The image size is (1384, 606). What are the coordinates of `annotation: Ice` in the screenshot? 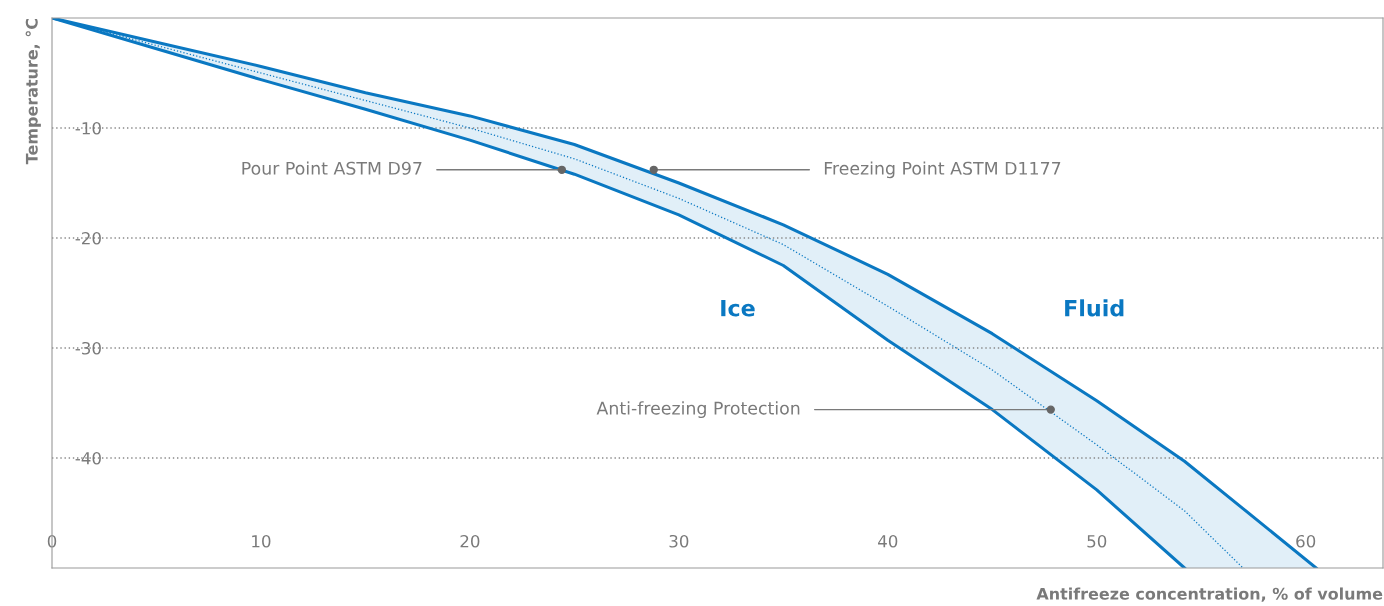 It's located at (738, 308).